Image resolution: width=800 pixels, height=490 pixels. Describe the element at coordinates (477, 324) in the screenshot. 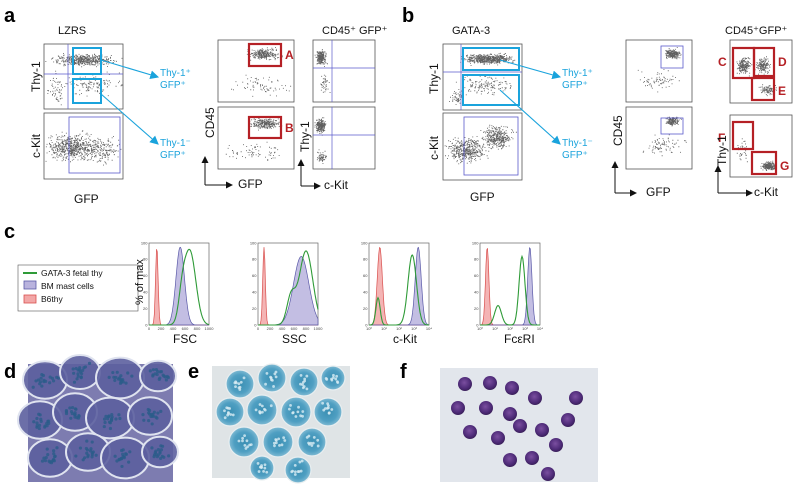

I see `histogram-3-ytick: 0` at that location.